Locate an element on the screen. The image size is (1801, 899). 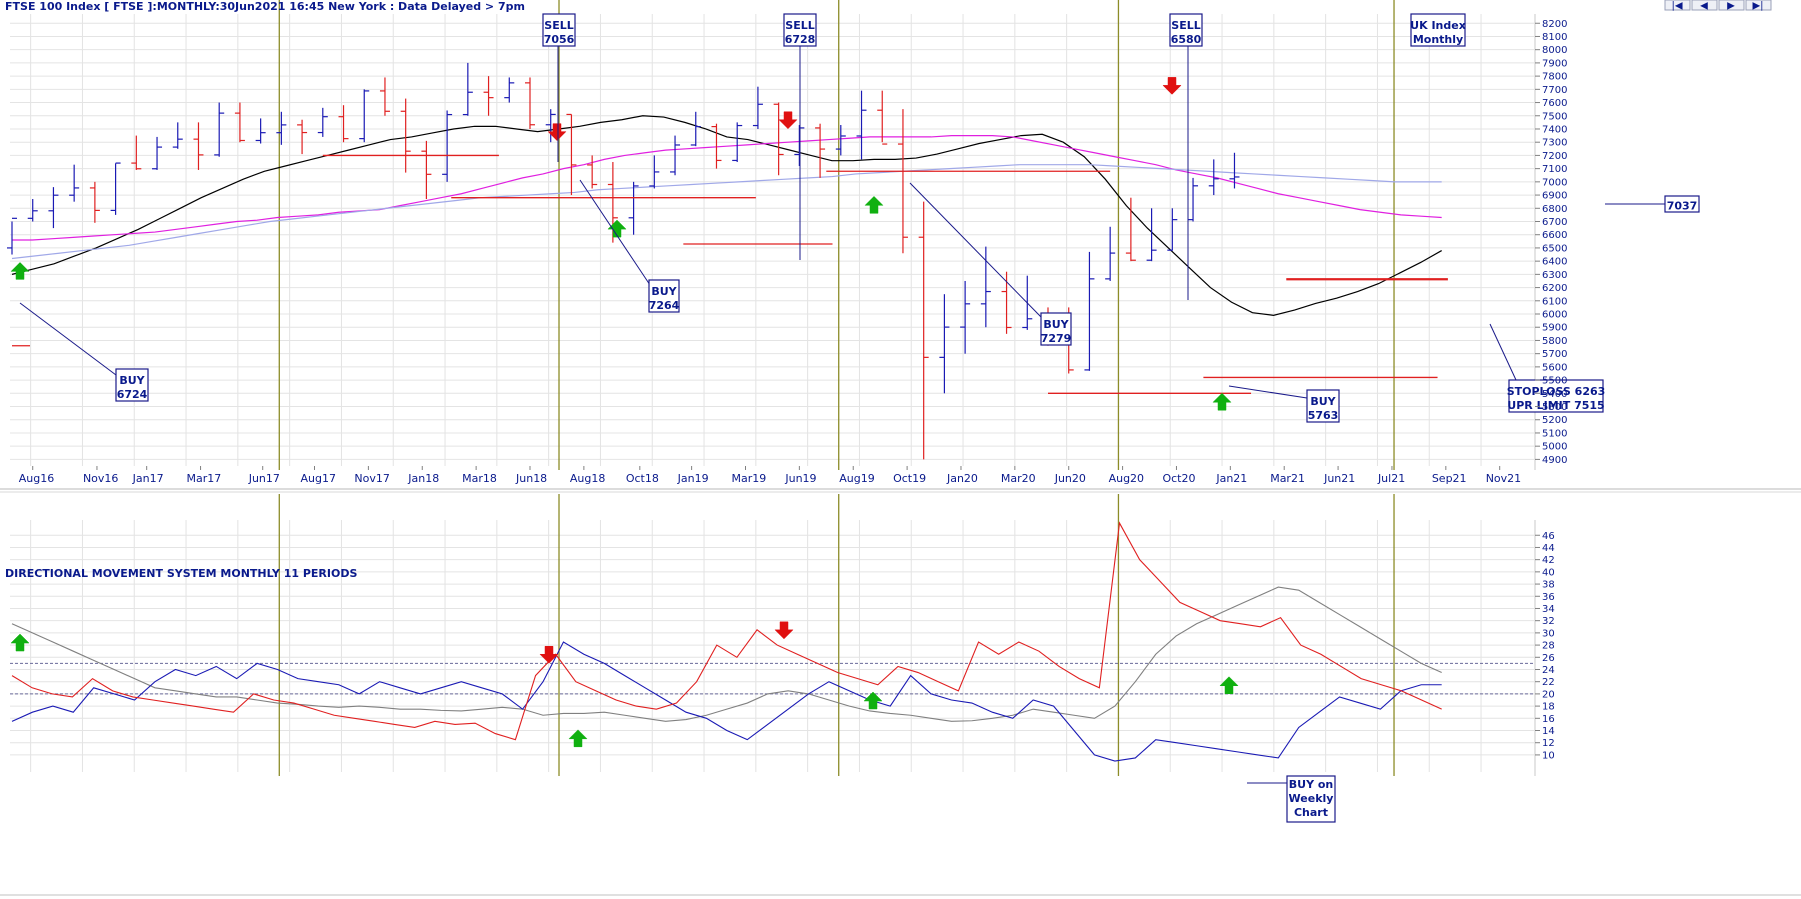
y-tick-label: 6300 is located at coordinates (1554, 275).